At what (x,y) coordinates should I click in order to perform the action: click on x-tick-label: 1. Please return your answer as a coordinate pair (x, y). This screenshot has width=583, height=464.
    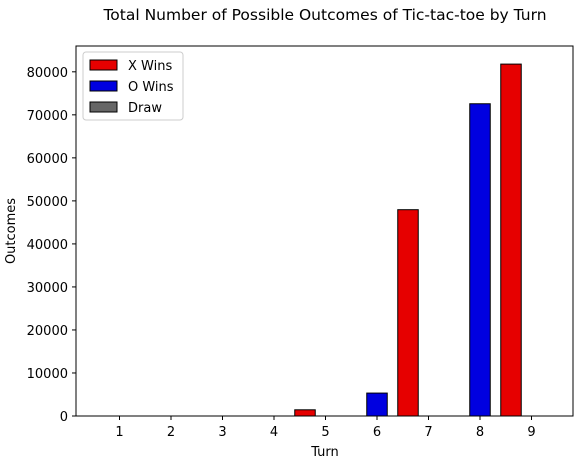
    Looking at the image, I should click on (119, 432).